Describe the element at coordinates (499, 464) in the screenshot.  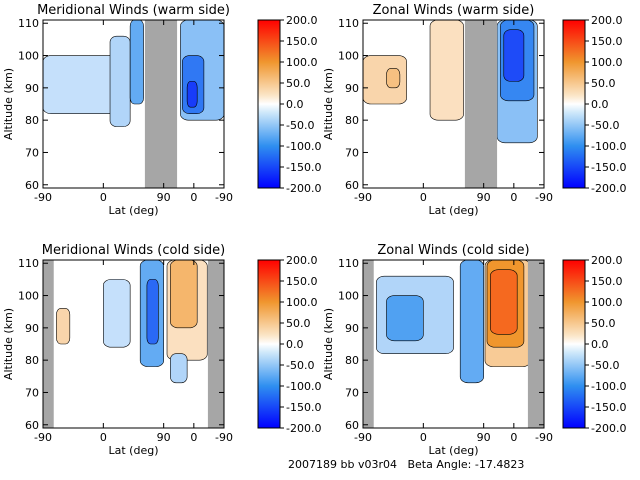
I see `footer-beta-value: -17.4823` at that location.